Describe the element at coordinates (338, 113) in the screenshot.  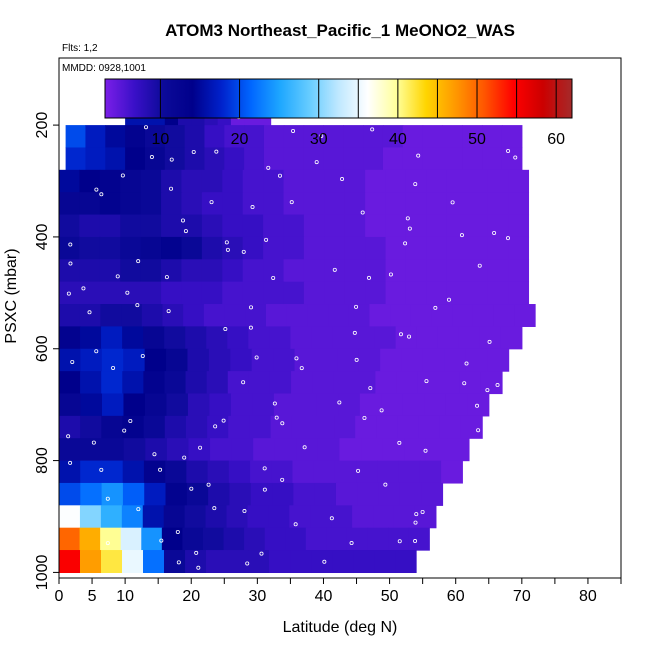
I see `colorbar: 10 20 30 40 50 60` at that location.